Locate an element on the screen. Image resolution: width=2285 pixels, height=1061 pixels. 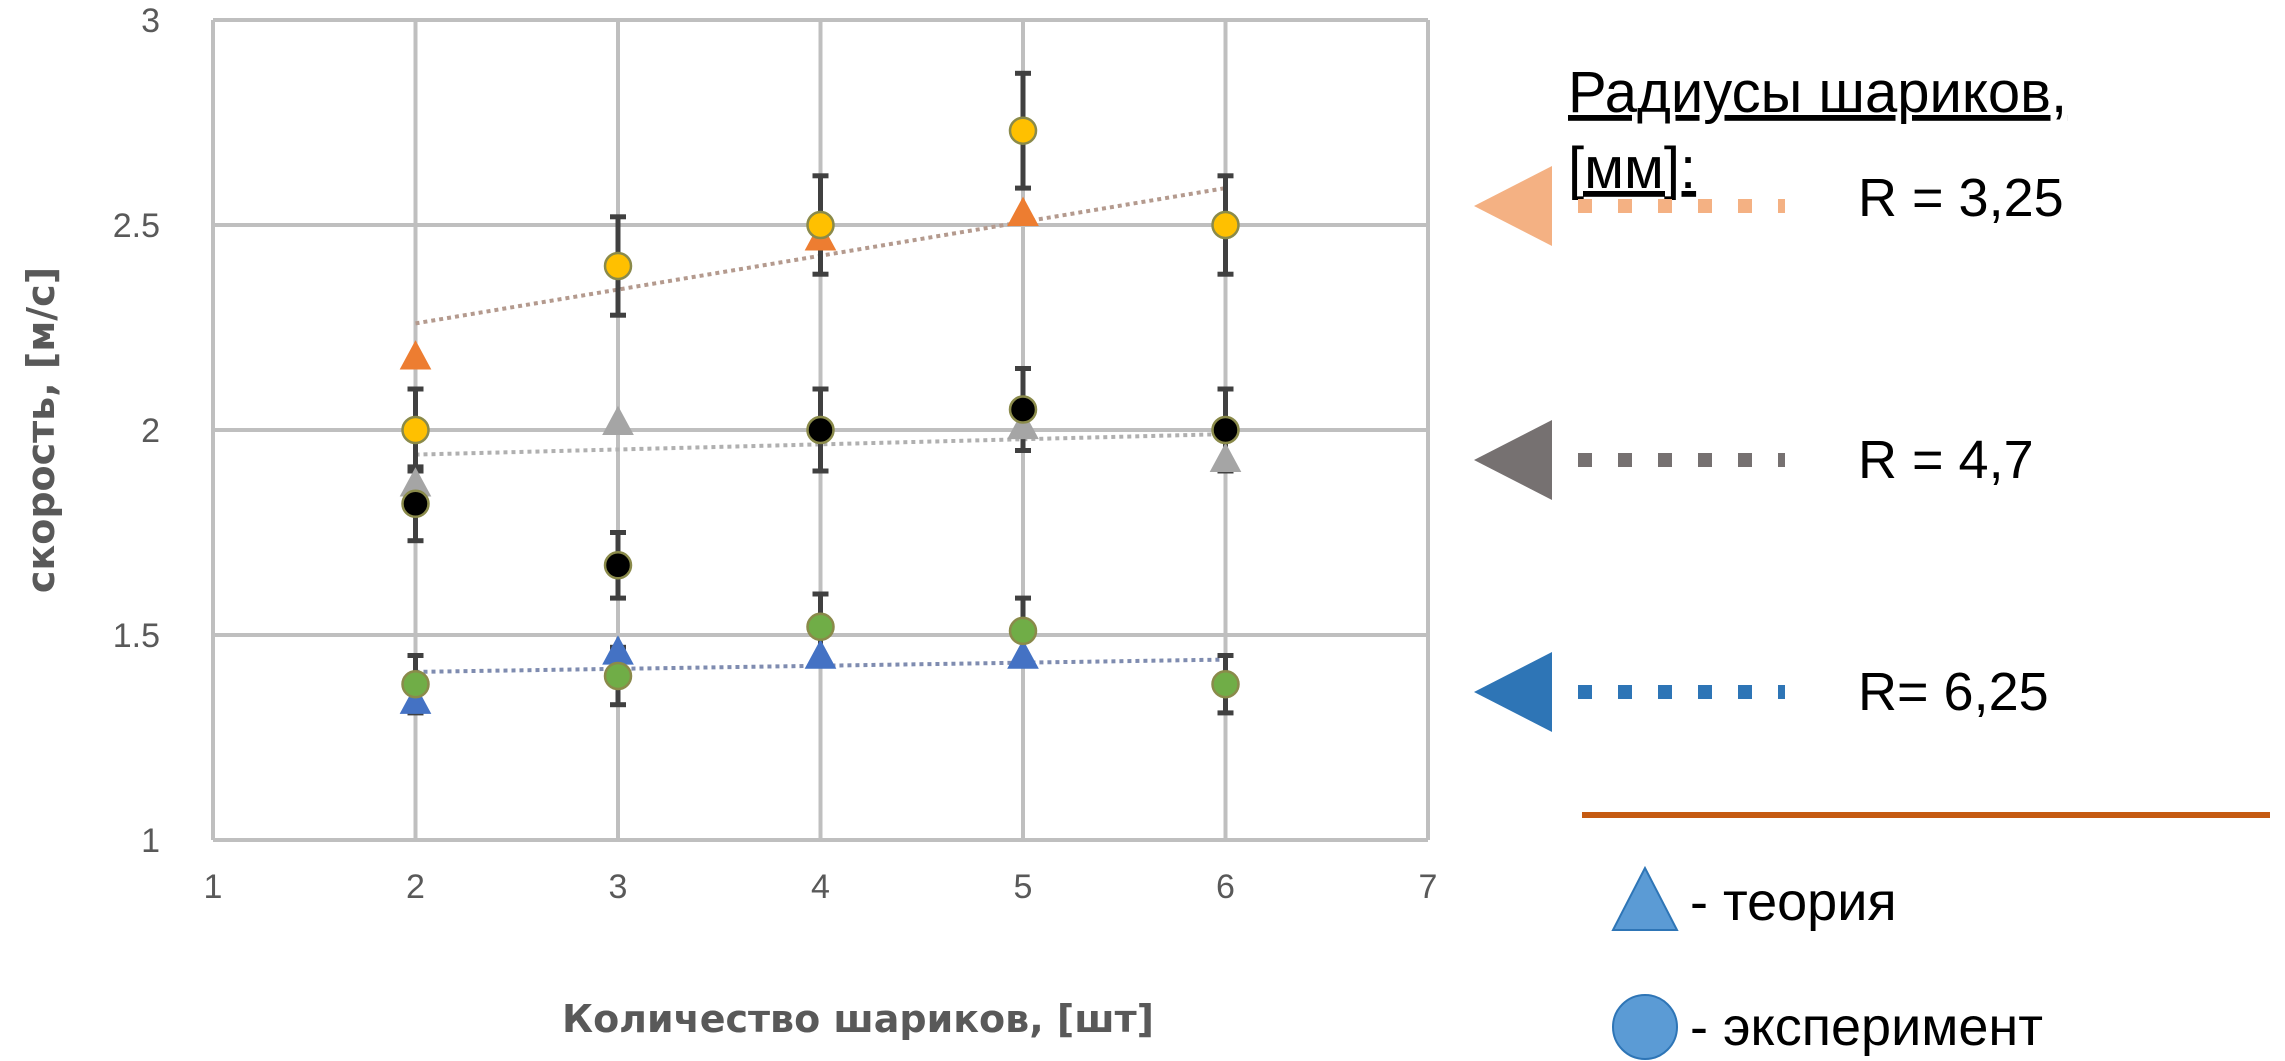
x-tick-label: 1 is located at coordinates (213, 887).